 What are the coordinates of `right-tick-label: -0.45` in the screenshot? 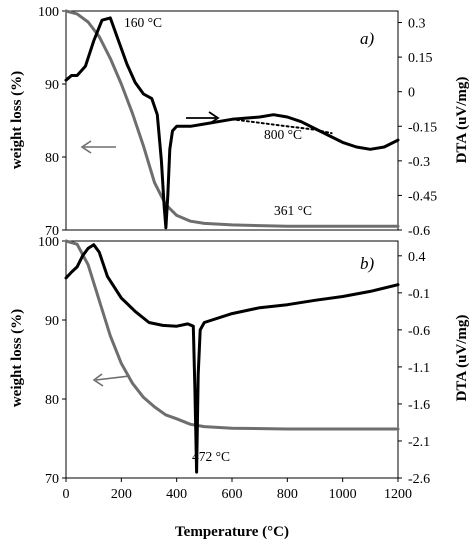 It's located at (422, 196).